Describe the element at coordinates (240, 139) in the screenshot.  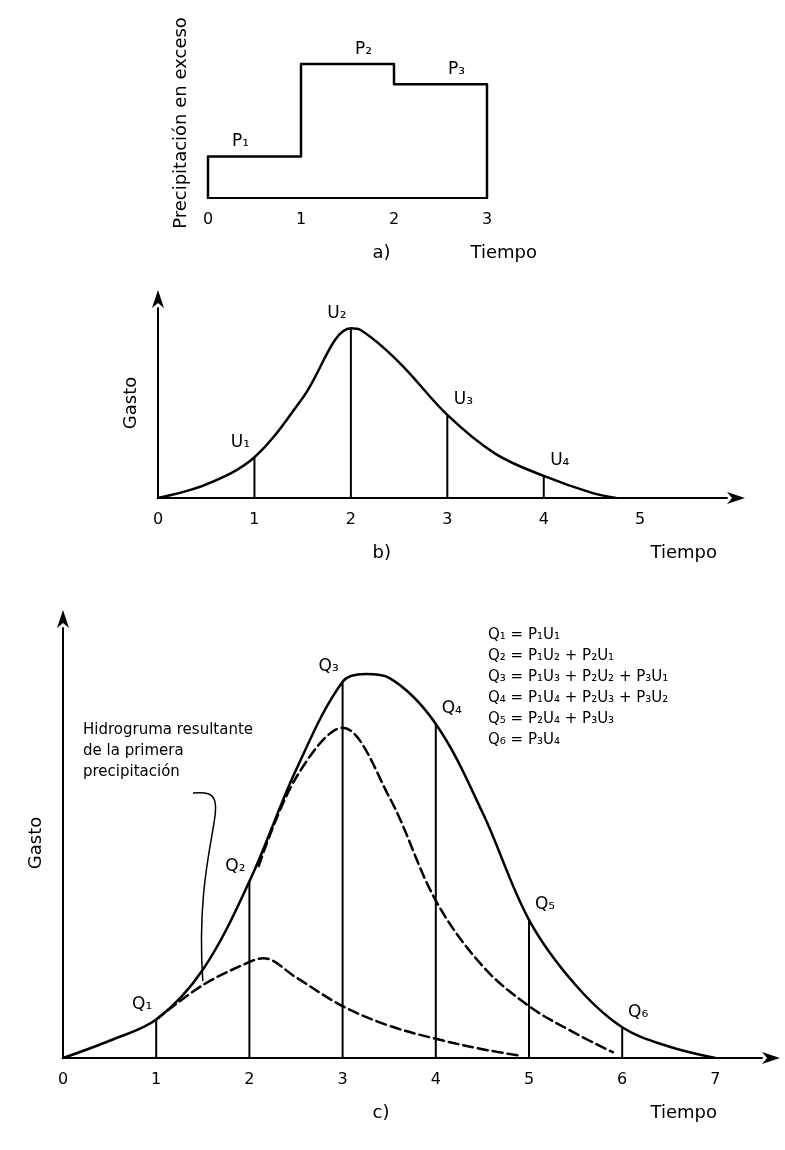
I see `annotation: P₁` at that location.